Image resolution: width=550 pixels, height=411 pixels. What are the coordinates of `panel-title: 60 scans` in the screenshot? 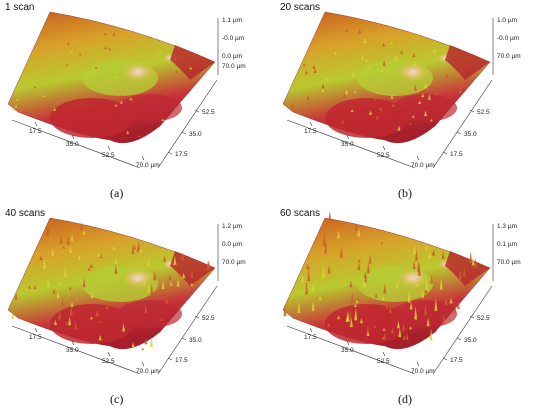 It's located at (300, 213).